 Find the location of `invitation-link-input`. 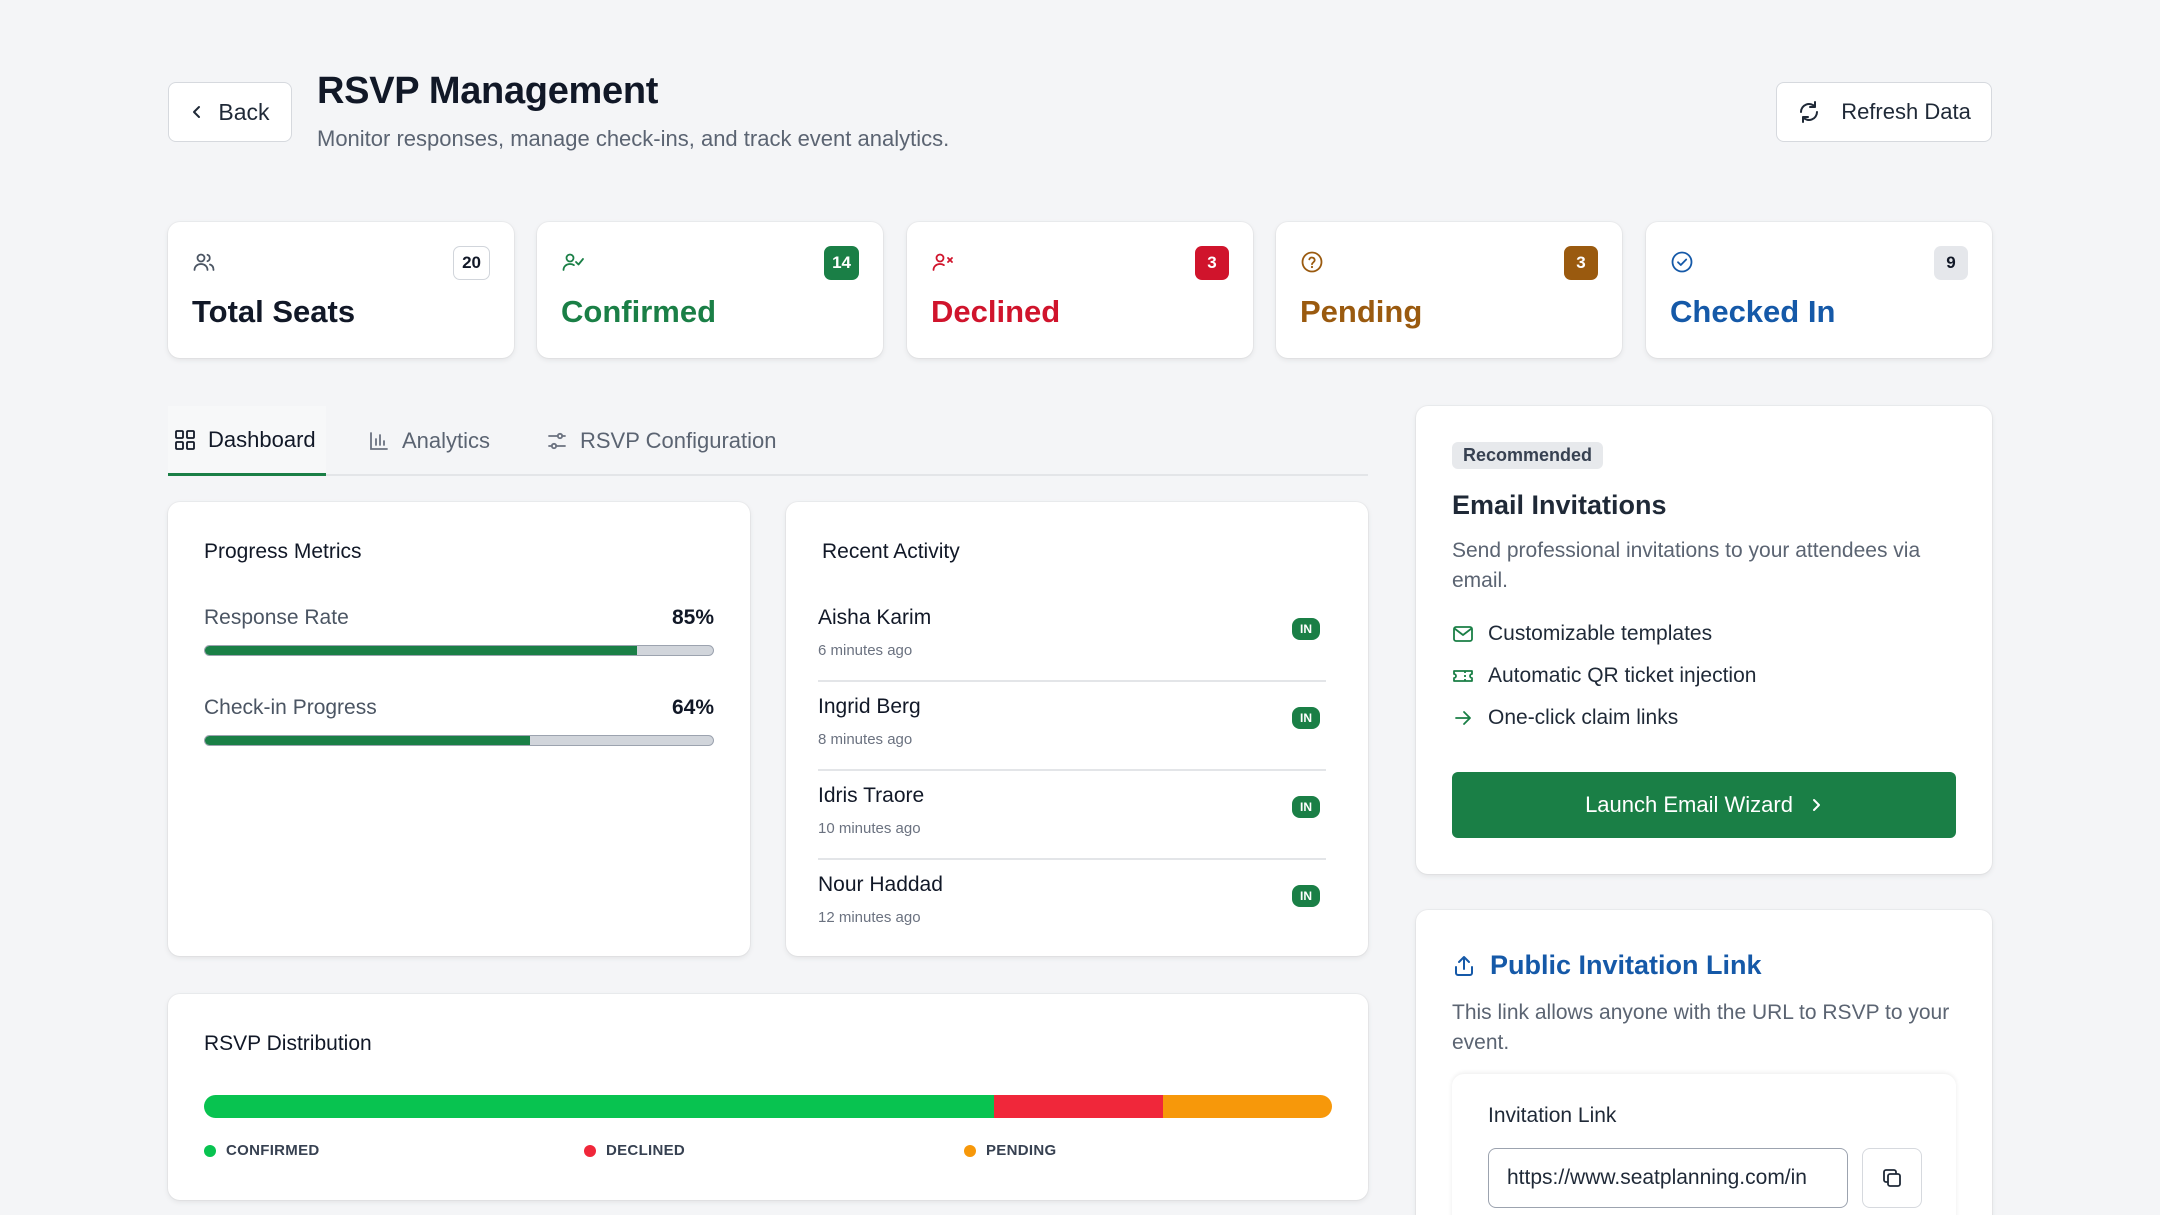

invitation-link-input is located at coordinates (1668, 1178).